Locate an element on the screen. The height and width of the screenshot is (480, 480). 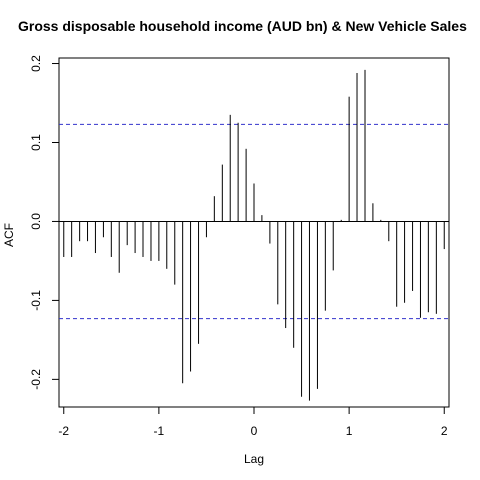
x-axis: -2 -1 0 1 2 is located at coordinates (253, 422).